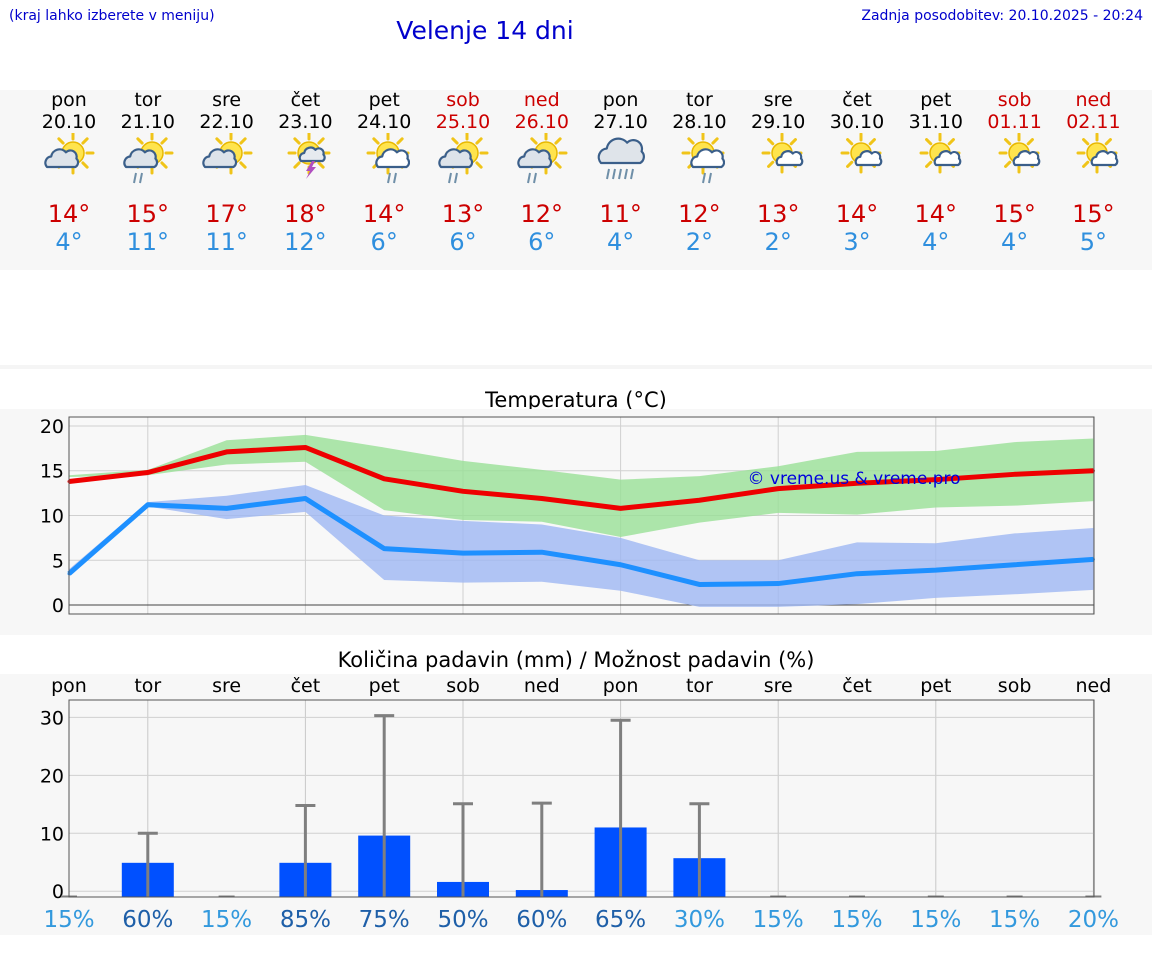 The width and height of the screenshot is (1152, 975). Describe the element at coordinates (69, 122) in the screenshot. I see `day-date: 20.10` at that location.